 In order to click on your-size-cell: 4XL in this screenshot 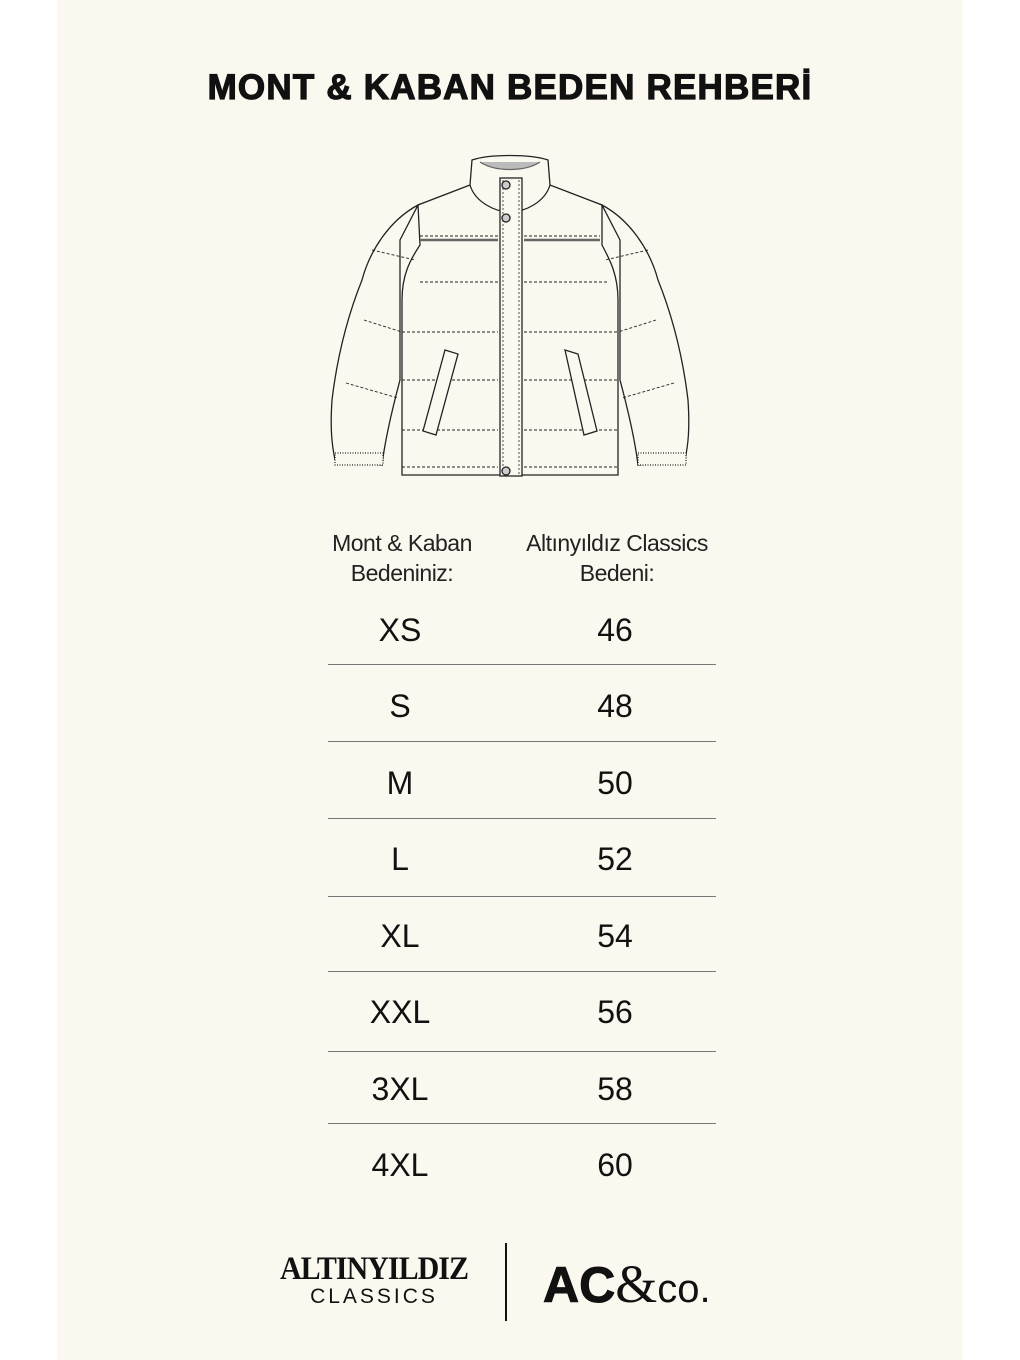, I will do `click(400, 1165)`.